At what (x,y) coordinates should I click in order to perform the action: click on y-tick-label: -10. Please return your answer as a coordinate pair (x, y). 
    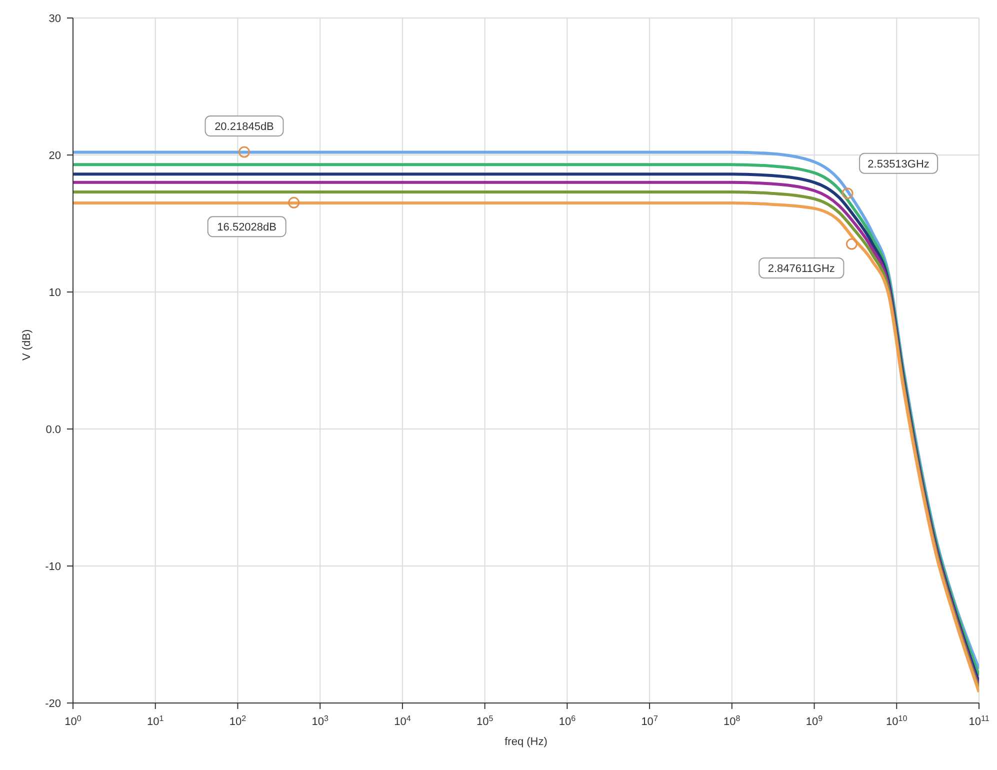
    Looking at the image, I should click on (53, 567).